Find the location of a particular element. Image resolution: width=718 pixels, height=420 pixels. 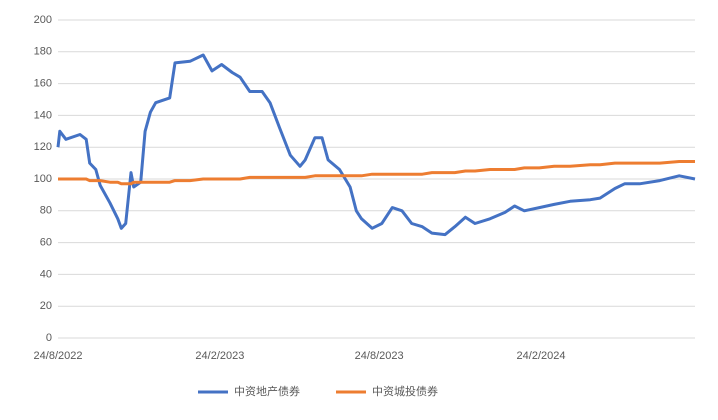

legend-label: 中资城投债券 is located at coordinates (405, 391).